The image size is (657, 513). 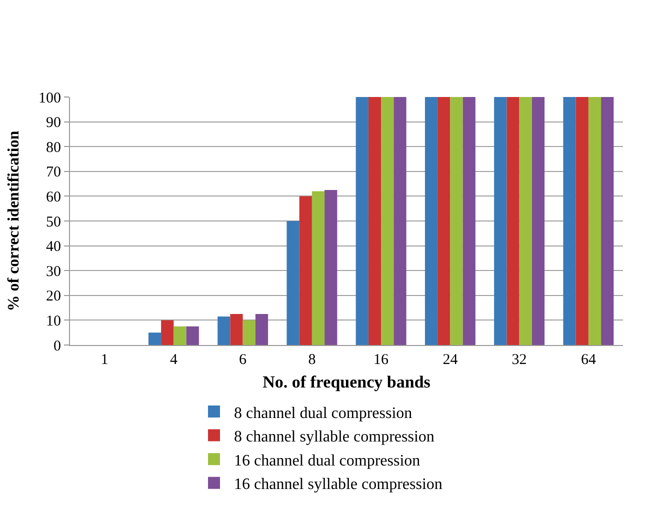 What do you see at coordinates (327, 461) in the screenshot?
I see `legend-label: 16 channel dual compression` at bounding box center [327, 461].